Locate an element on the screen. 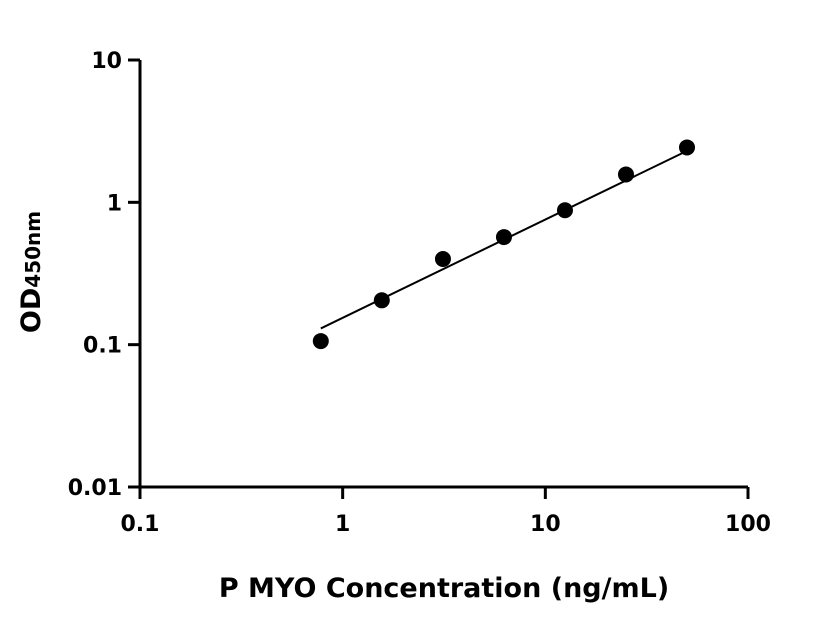 The image size is (816, 640). y-axis-label-subscript: 450nm is located at coordinates (33, 249).